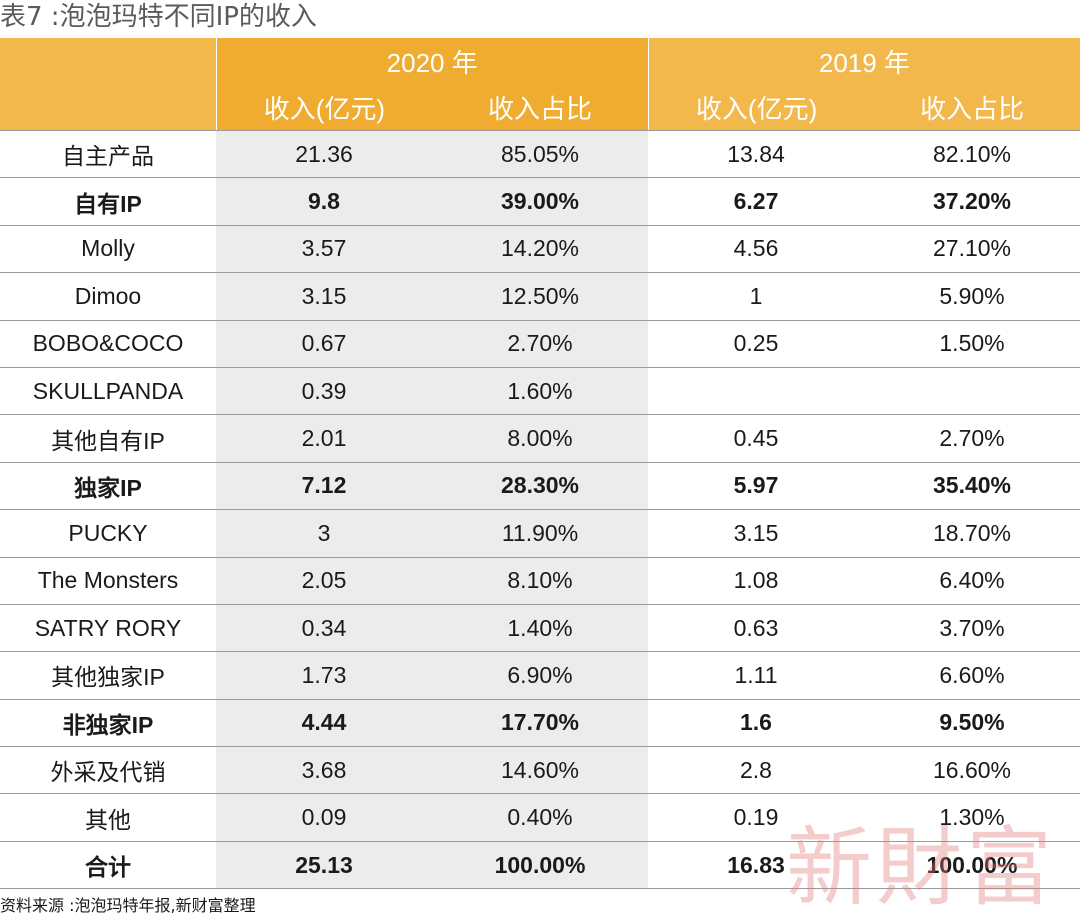 The height and width of the screenshot is (918, 1080). I want to click on cell-revenue-2020: 21.36, so click(324, 154).